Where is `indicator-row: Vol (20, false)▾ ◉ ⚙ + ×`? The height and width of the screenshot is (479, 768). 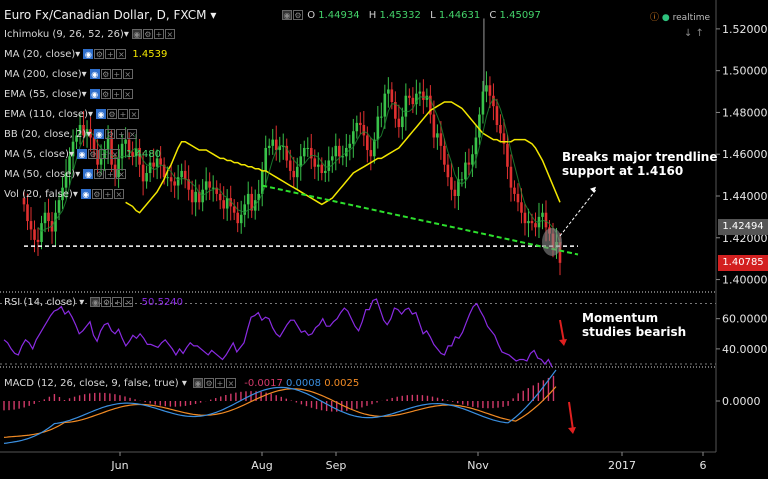
indicator-row: Vol (20, false)▾ ◉ ⚙ + × is located at coordinates (64, 195).